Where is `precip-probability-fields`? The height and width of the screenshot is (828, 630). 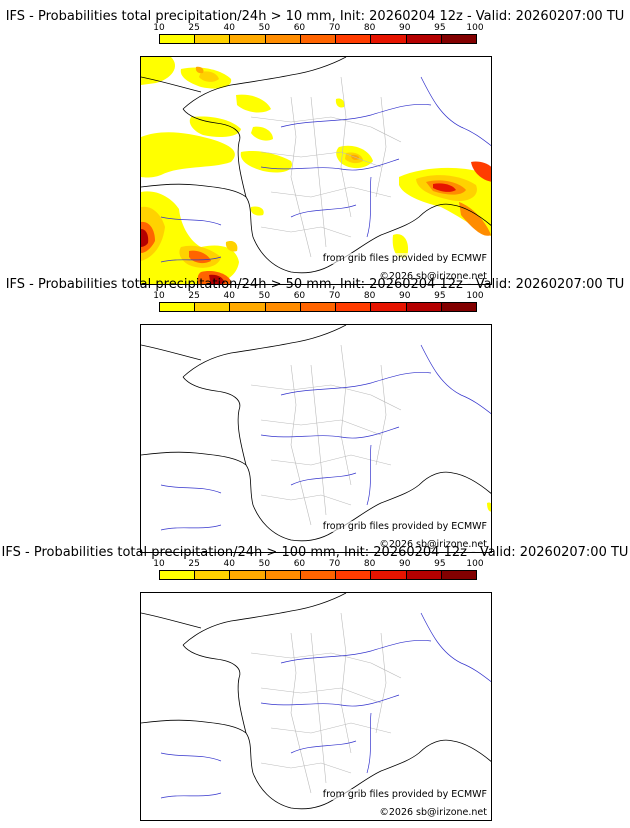
precip-probability-fields is located at coordinates (489, 507).